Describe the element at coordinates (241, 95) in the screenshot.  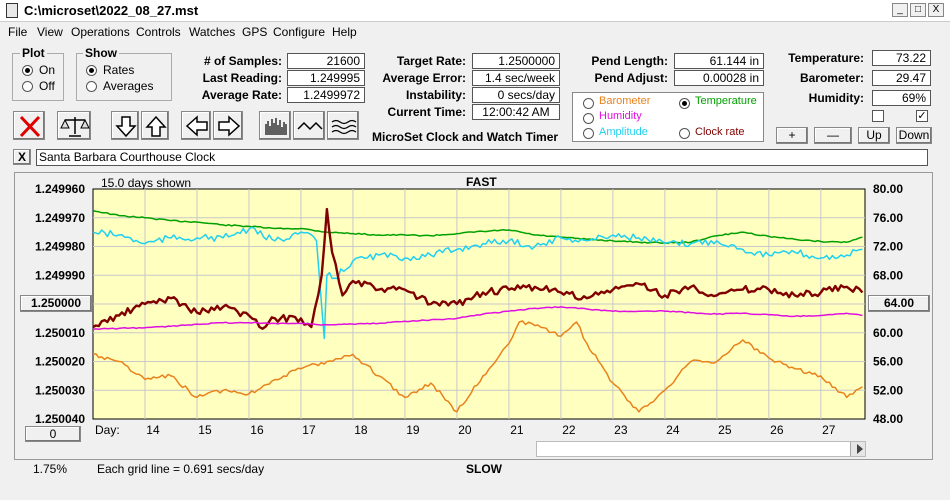
I see `average-rate-label: Average Rate:` at that location.